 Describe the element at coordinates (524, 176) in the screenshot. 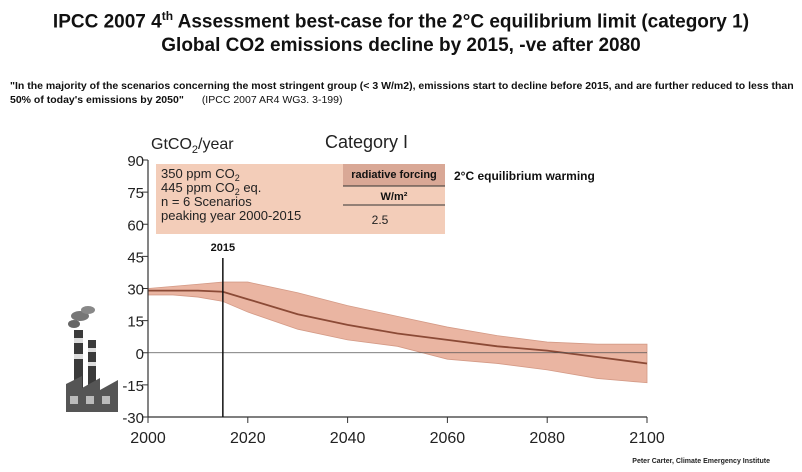

I see `legend-warming-label: 2°C equilibrium warming` at that location.